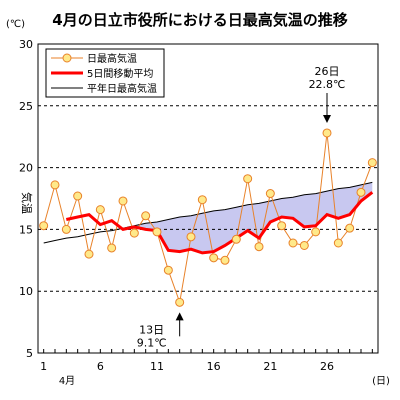 The height and width of the screenshot is (400, 400). What do you see at coordinates (26, 44) in the screenshot?
I see `y-tick-label: 30` at bounding box center [26, 44].